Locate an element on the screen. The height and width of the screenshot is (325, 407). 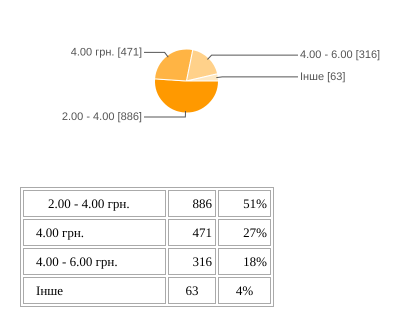
text: 2.00 - 4.00 грн. is located at coordinates (94, 203).